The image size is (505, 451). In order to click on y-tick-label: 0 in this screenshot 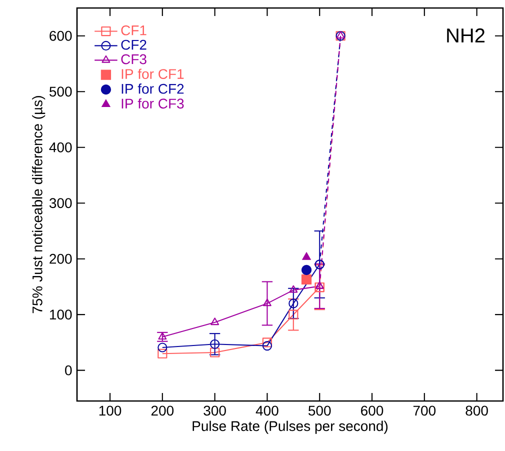, I will do `click(68, 370)`.